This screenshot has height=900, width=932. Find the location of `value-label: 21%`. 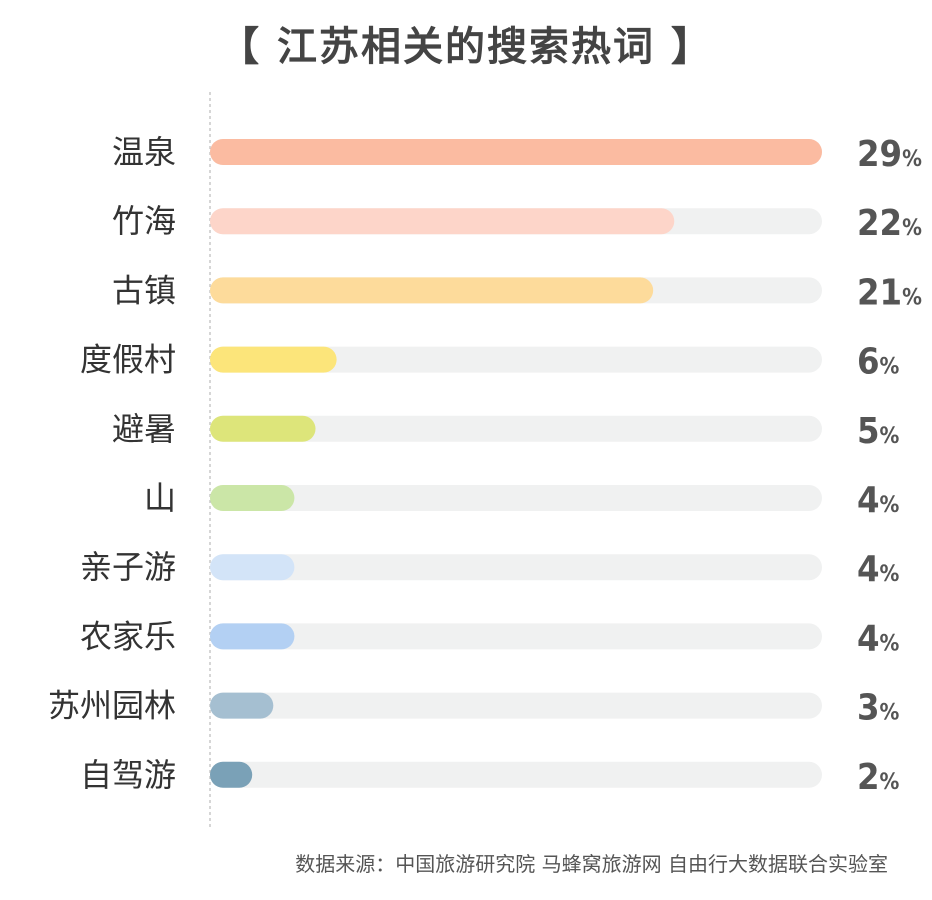

value-label: 21% is located at coordinates (889, 292).